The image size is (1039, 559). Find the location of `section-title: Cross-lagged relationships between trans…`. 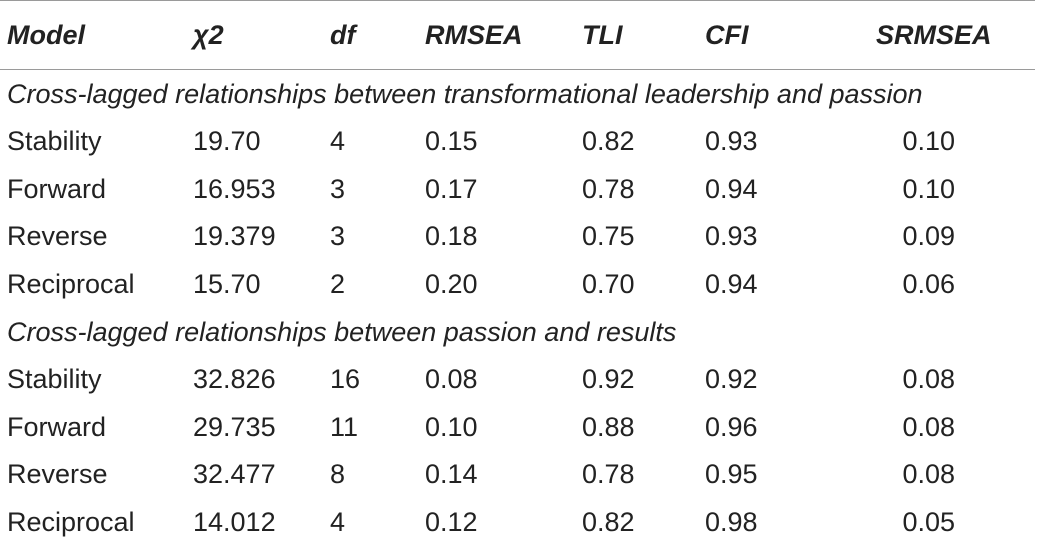

section-title: Cross-lagged relationships between trans… is located at coordinates (465, 93).